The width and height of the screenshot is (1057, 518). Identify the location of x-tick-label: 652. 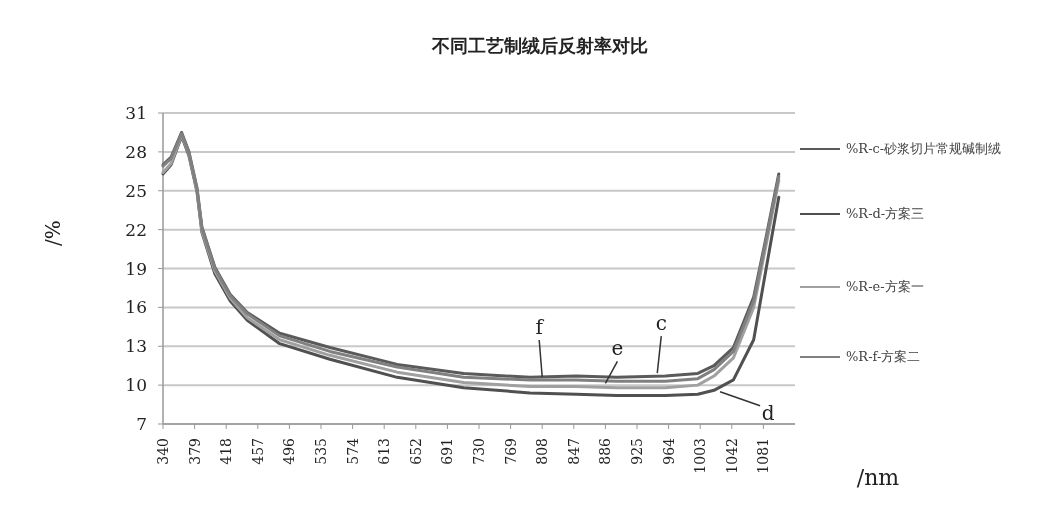
(415, 451).